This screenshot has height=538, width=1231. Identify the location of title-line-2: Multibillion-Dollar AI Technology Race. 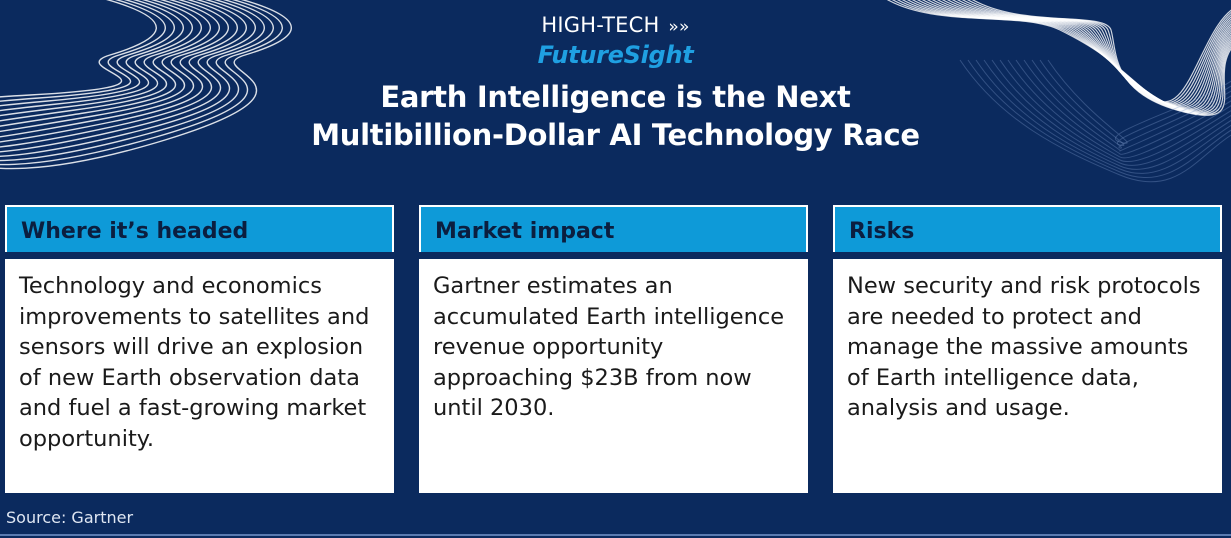
(615, 135).